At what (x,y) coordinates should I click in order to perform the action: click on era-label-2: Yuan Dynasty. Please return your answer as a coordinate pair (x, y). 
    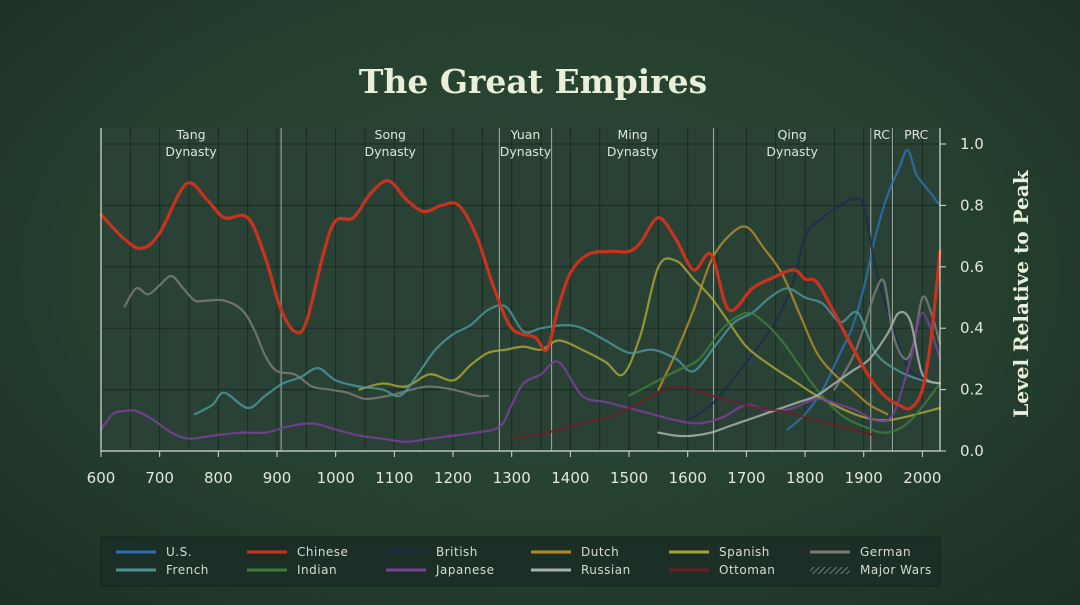
    Looking at the image, I should click on (526, 143).